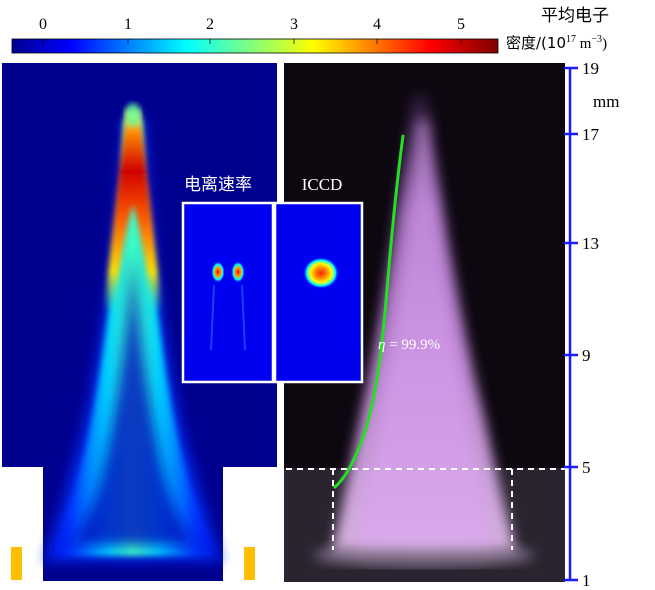 The height and width of the screenshot is (590, 655). What do you see at coordinates (591, 134) in the screenshot?
I see `axis-tick-label: 17` at bounding box center [591, 134].